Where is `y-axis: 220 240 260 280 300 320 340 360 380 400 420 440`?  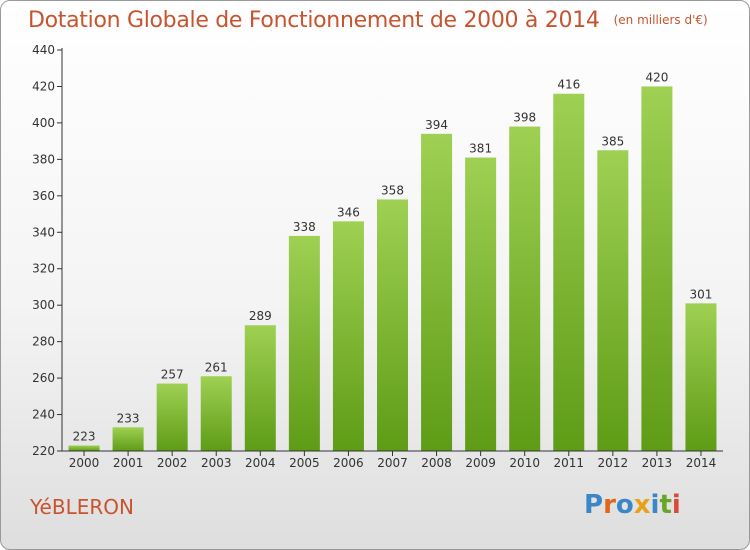 y-axis: 220 240 260 280 300 320 340 360 380 400 420 440 is located at coordinates (47, 250).